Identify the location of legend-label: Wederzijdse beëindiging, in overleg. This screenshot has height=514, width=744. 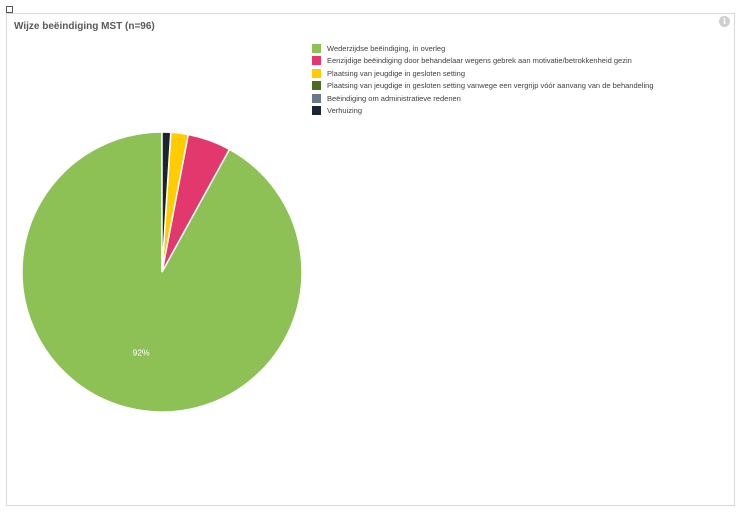
(386, 48).